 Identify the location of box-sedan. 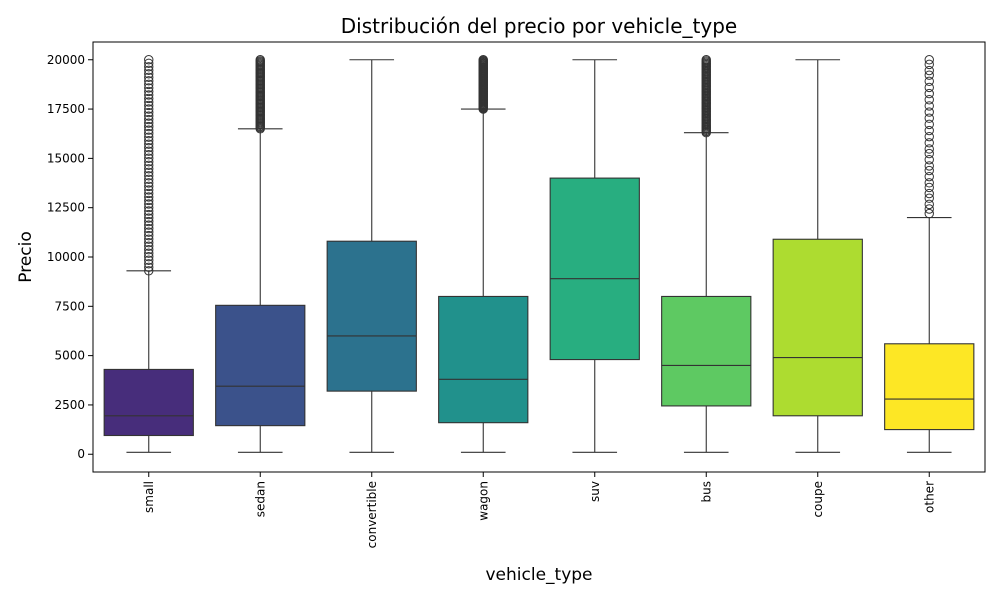
(260, 254).